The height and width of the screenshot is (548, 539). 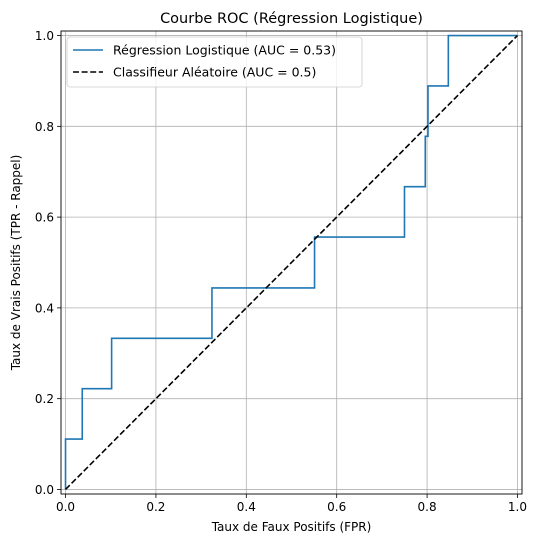 What do you see at coordinates (246, 507) in the screenshot?
I see `x-tick-label: 0.4` at bounding box center [246, 507].